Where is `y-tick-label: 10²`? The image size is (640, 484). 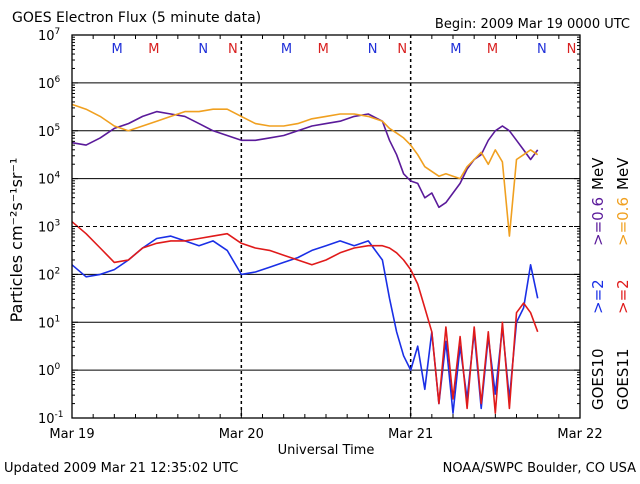
y-tick-label: 10² is located at coordinates (49, 274).